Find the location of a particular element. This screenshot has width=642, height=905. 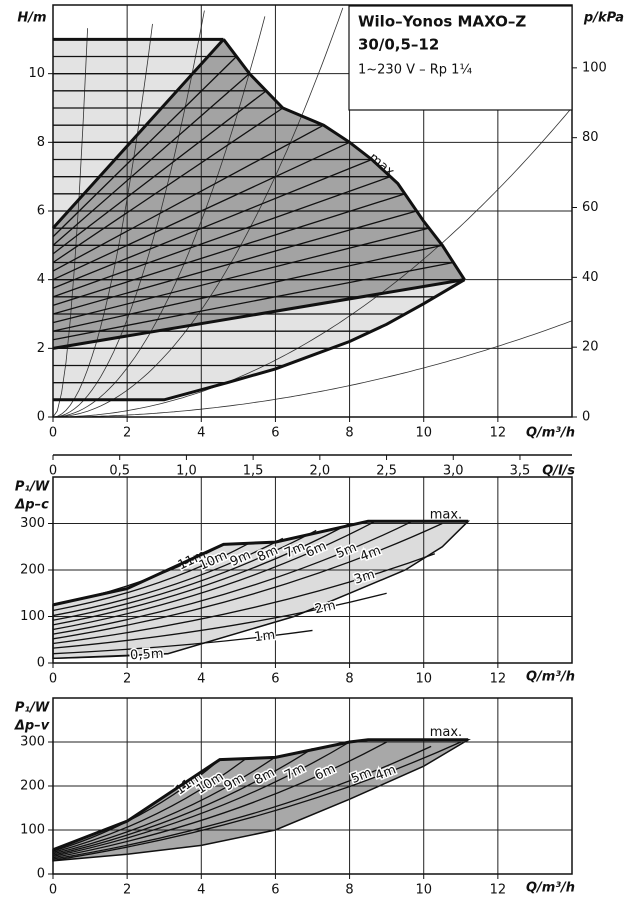

y-tick-label: 8 is located at coordinates (41, 142).